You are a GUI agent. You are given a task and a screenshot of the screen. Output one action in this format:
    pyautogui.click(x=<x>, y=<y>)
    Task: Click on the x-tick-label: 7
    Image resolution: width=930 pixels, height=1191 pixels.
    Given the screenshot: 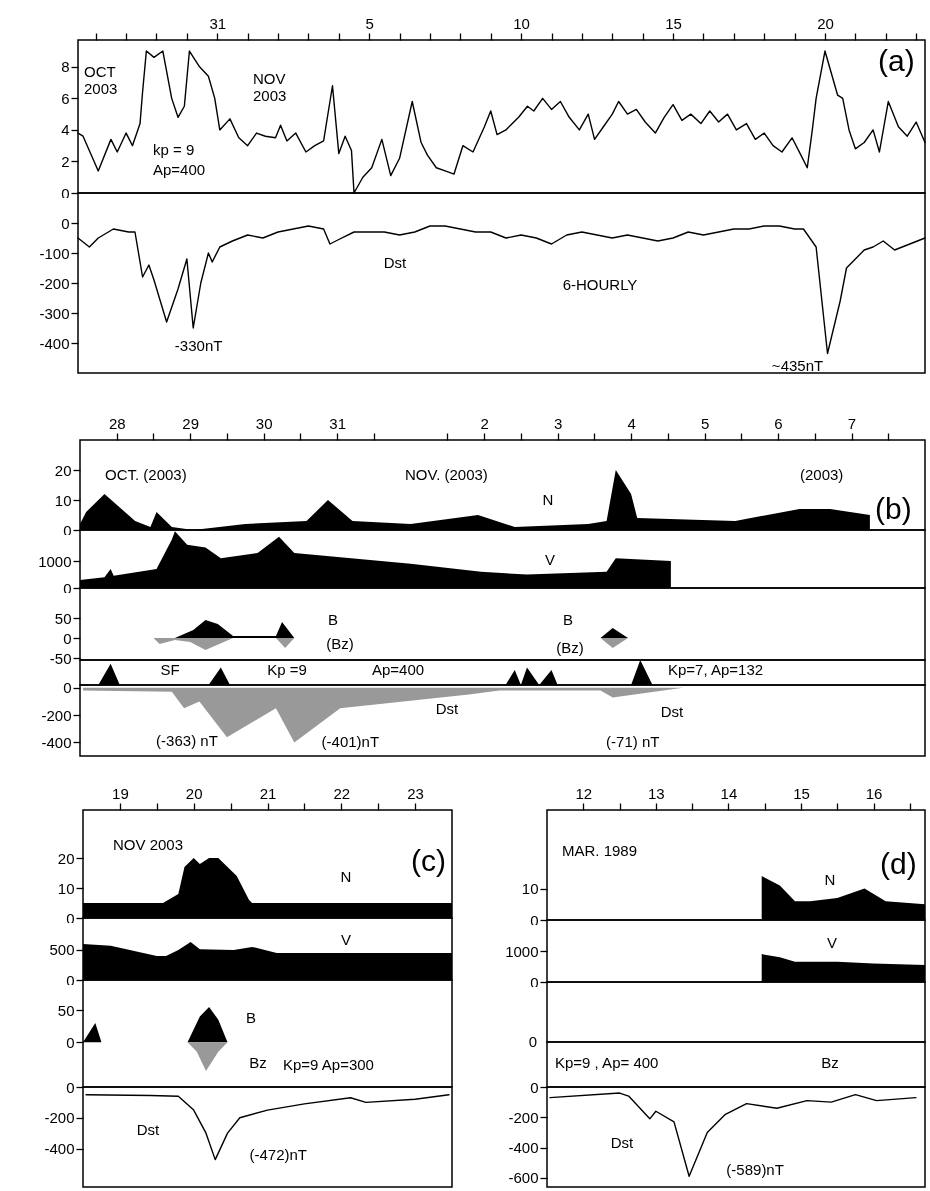 What is the action you would take?
    pyautogui.click(x=852, y=423)
    